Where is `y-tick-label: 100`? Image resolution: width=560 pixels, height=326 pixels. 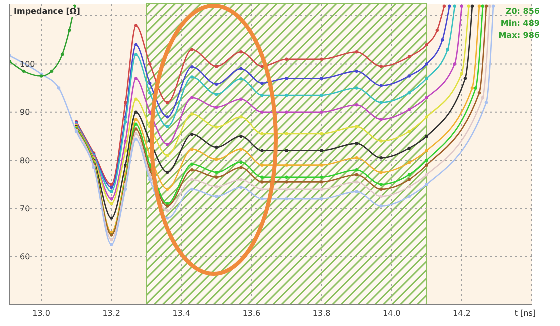 y-tick-label: 100 is located at coordinates (28, 64).